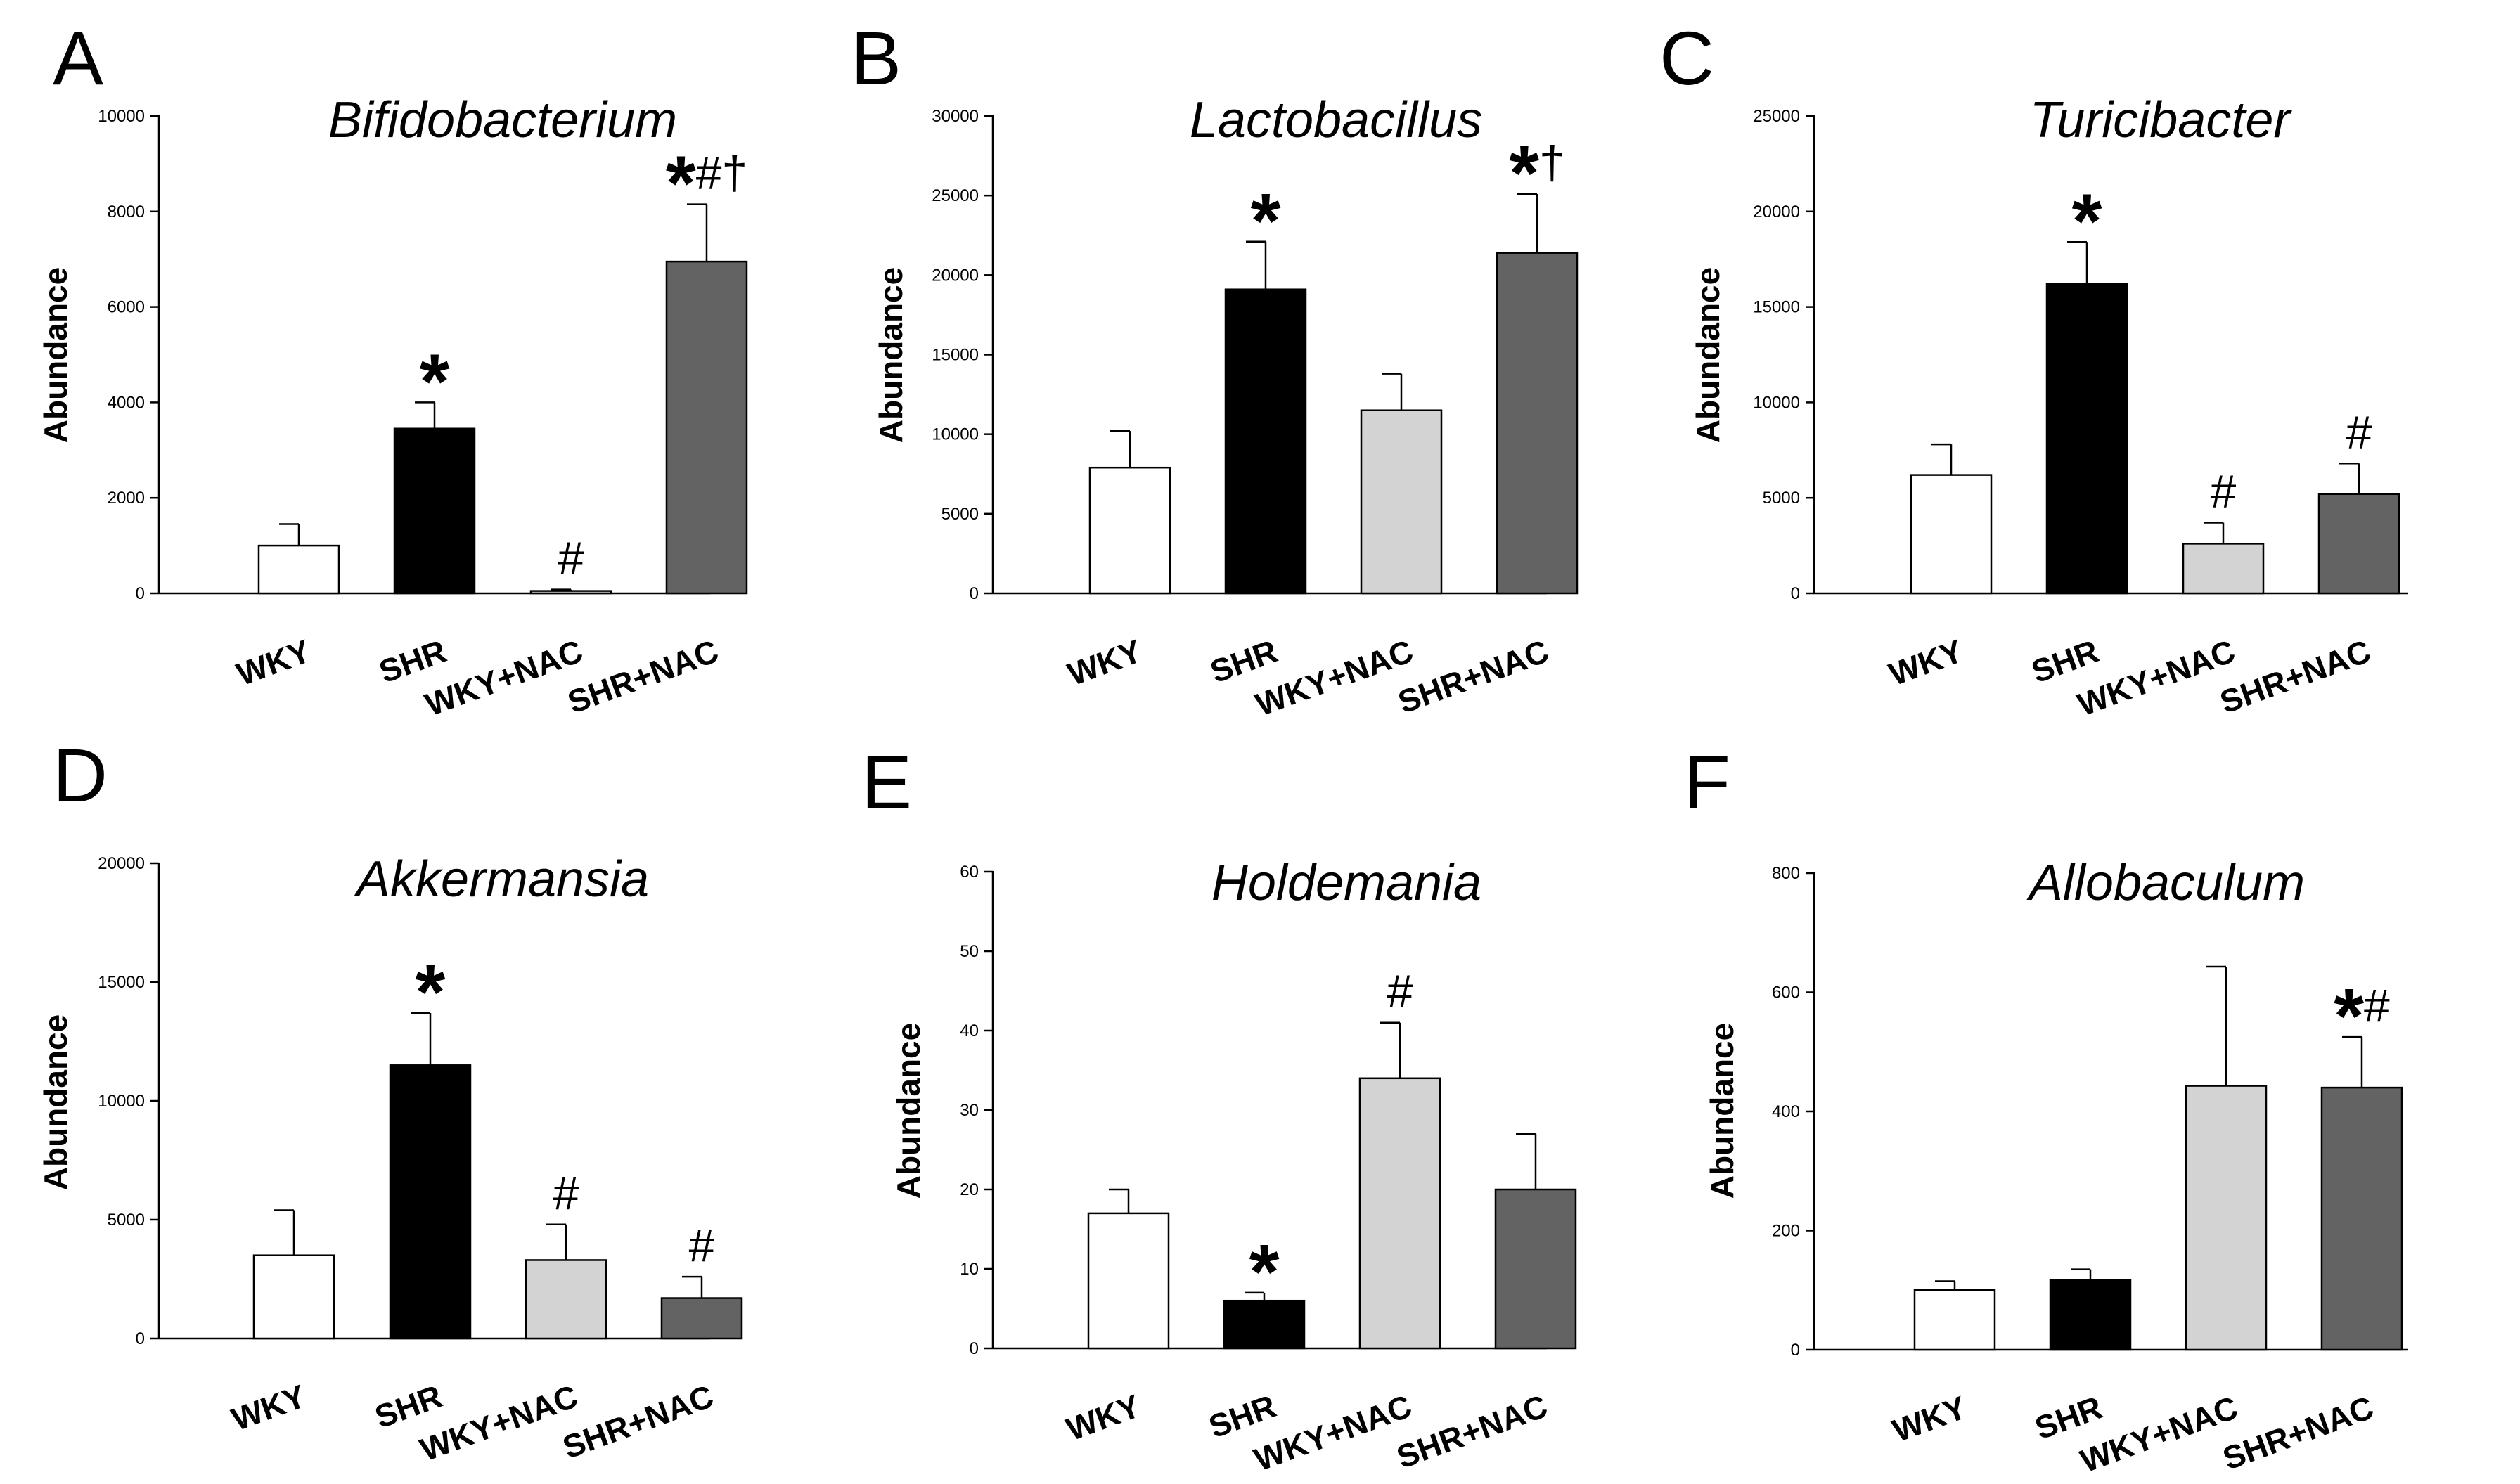 This screenshot has width=2520, height=1484. Describe the element at coordinates (969, 1110) in the screenshot. I see `y-tick-label: 30` at that location.